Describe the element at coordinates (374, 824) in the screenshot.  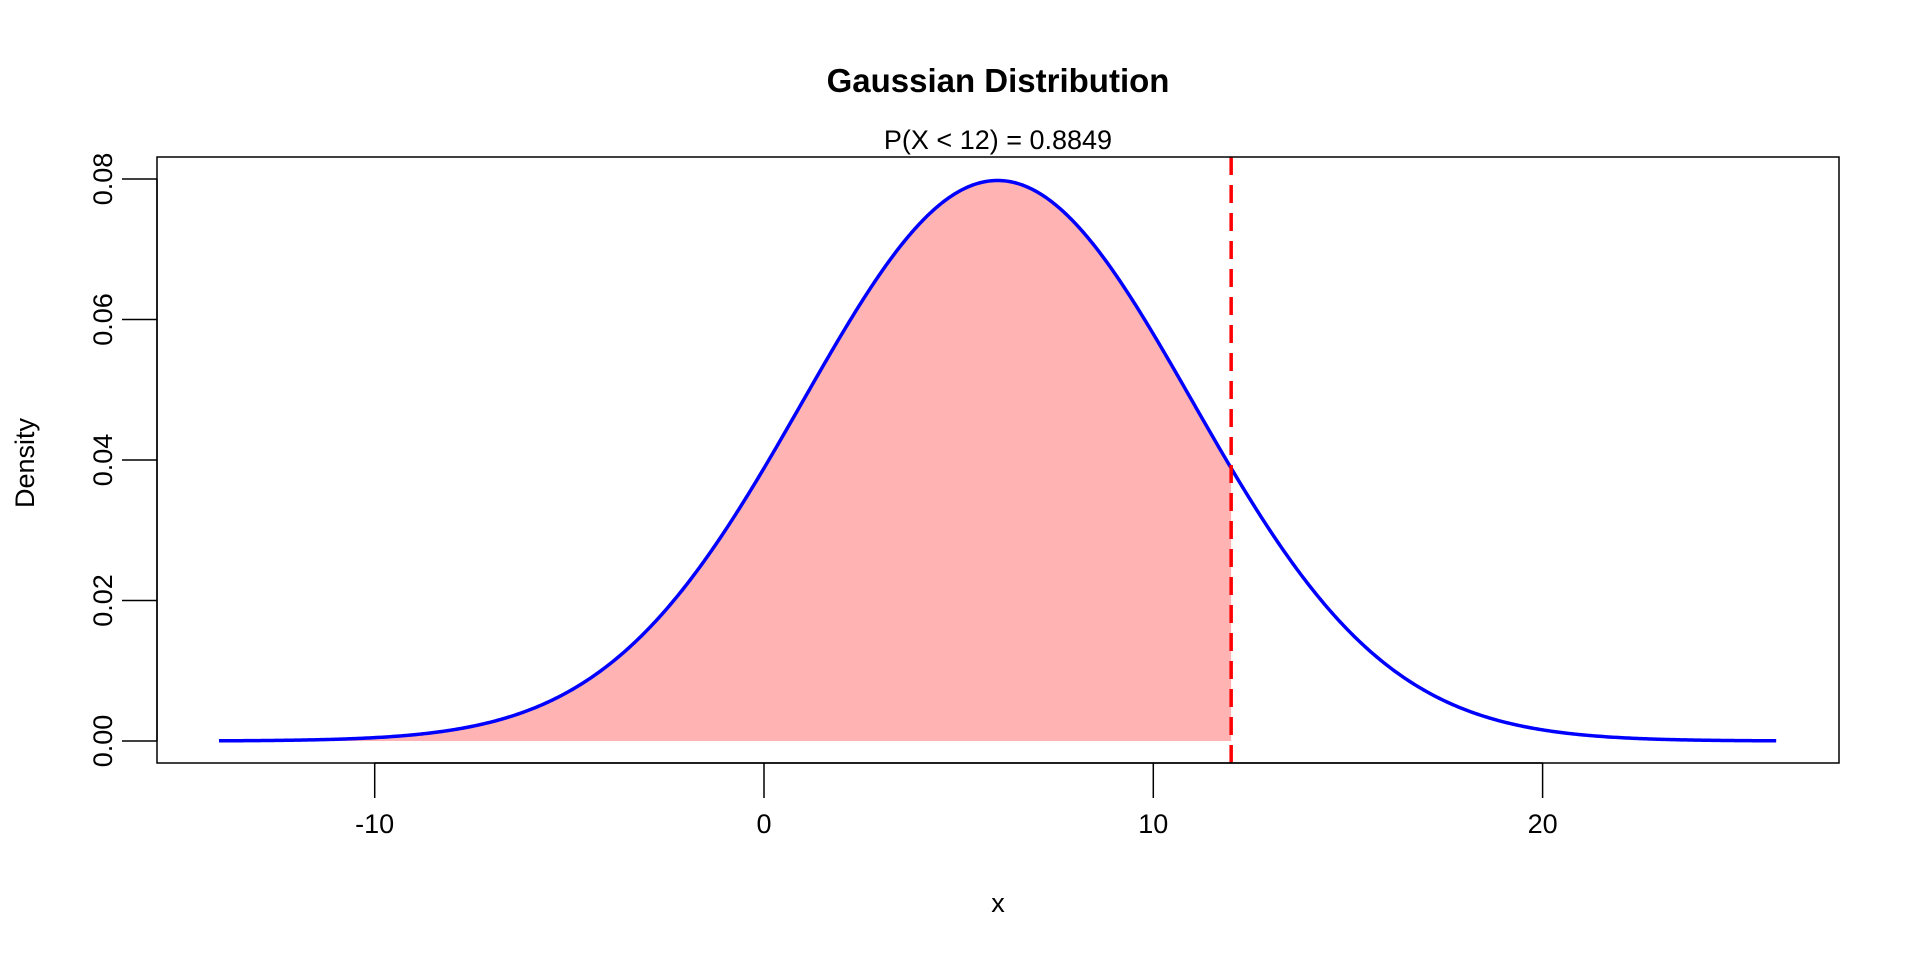
I see `x-tick-label: -10` at that location.